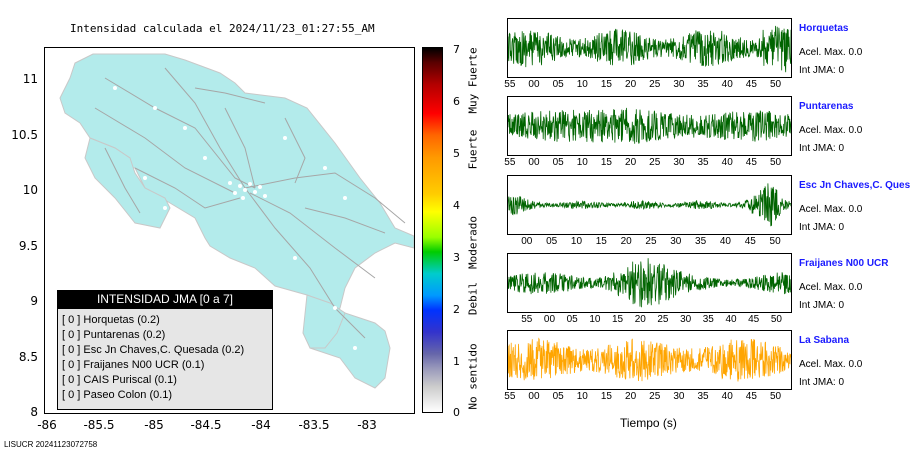  What do you see at coordinates (456, 205) in the screenshot?
I see `colorbar-number: 4` at bounding box center [456, 205].